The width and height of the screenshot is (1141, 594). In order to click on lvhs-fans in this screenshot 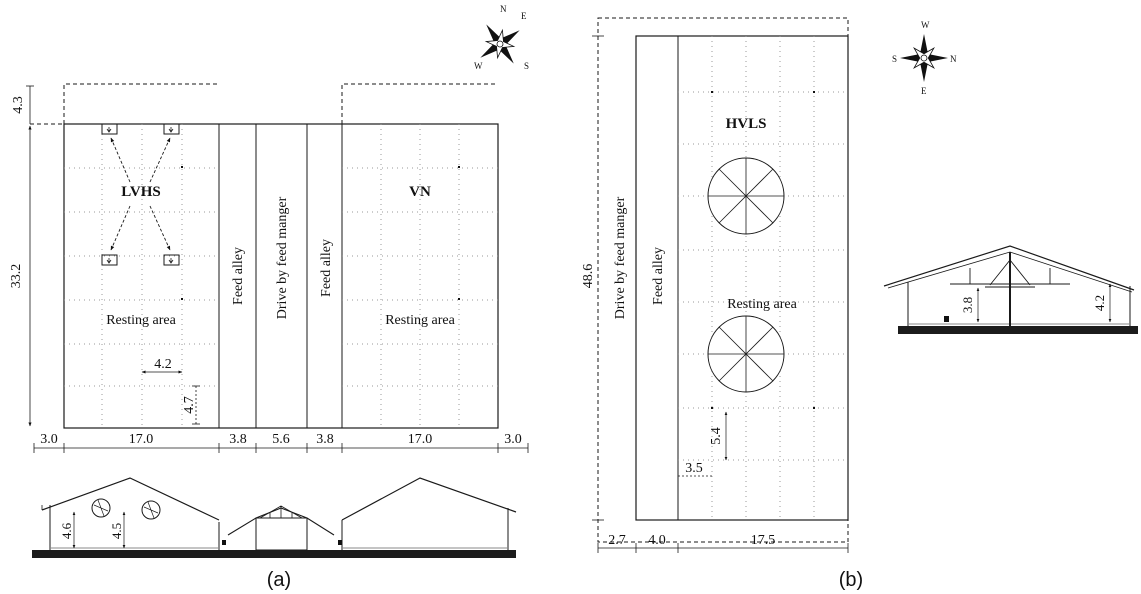, I will do `click(140, 194)`.